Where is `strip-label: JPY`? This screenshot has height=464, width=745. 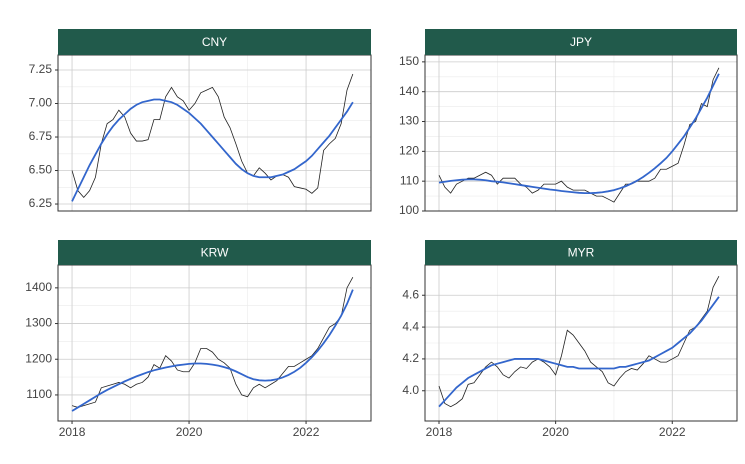
strip-label: JPY is located at coordinates (581, 42).